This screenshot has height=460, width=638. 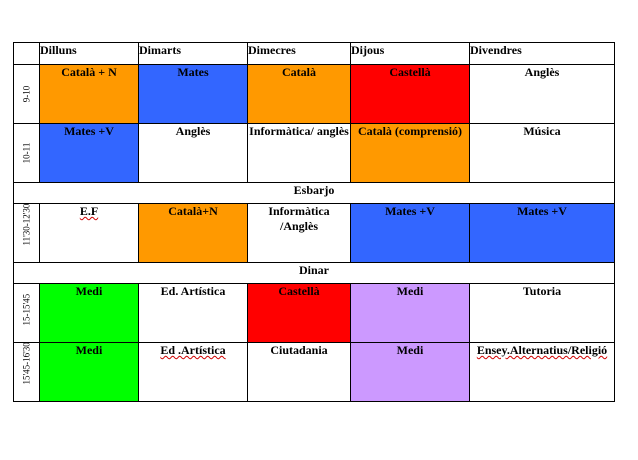 I want to click on subject-label: Ed. Artística, so click(x=193, y=291).